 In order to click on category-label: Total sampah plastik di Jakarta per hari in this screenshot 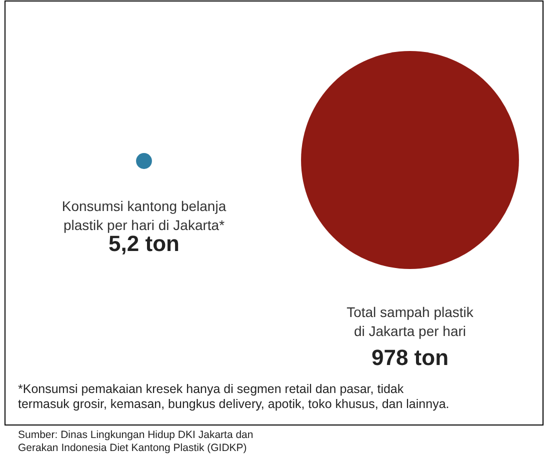, I will do `click(410, 321)`.